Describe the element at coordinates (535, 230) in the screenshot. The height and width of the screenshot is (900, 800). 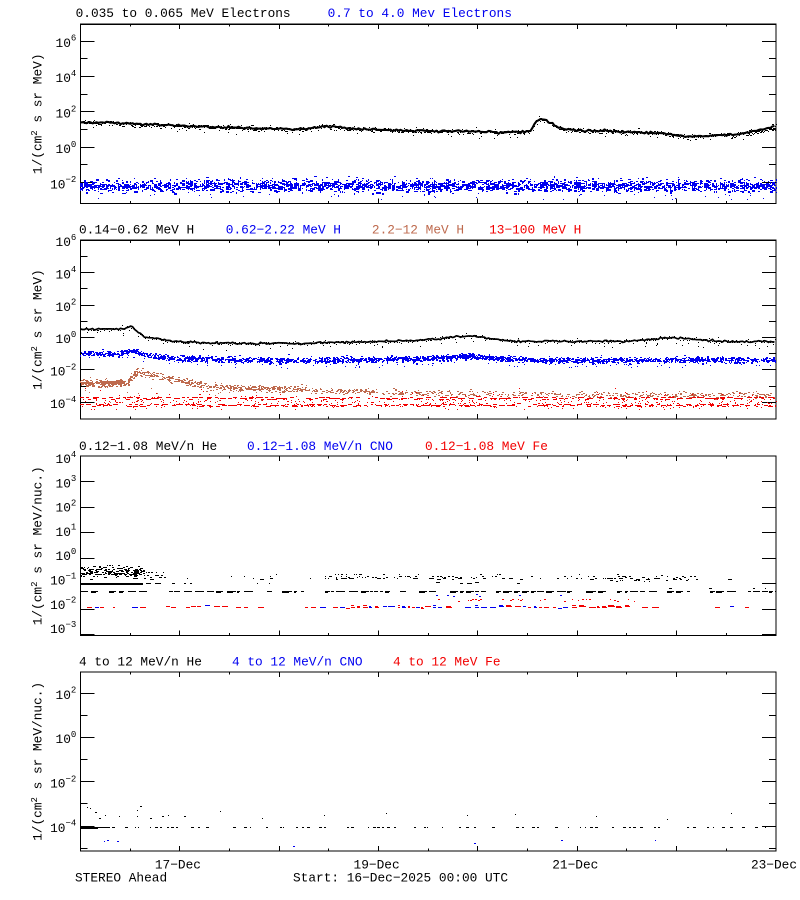
I see `svg-text: 13−100 MeV H` at that location.